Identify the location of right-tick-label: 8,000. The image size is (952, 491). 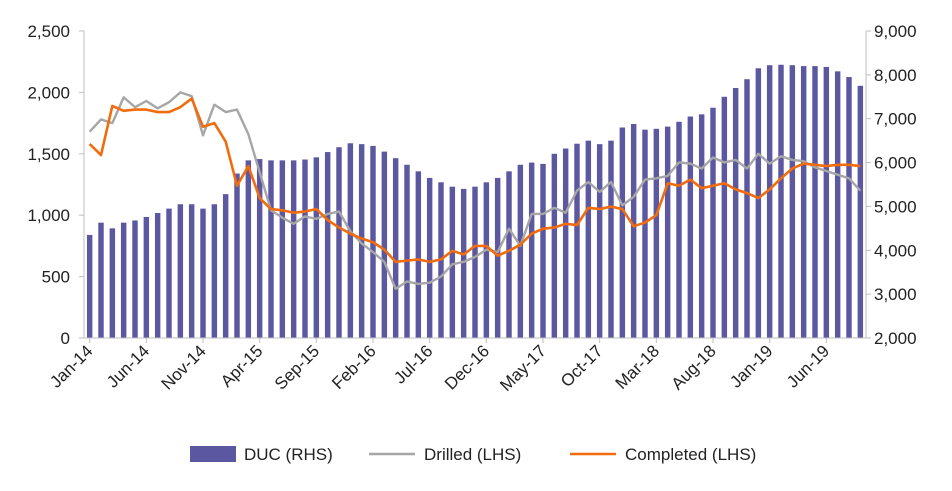
(895, 75).